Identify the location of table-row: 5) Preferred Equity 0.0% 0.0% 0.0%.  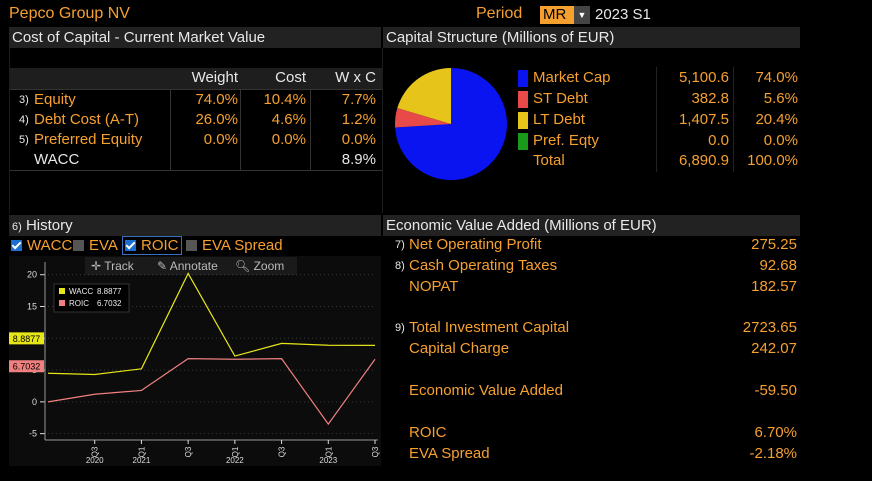
(196, 141).